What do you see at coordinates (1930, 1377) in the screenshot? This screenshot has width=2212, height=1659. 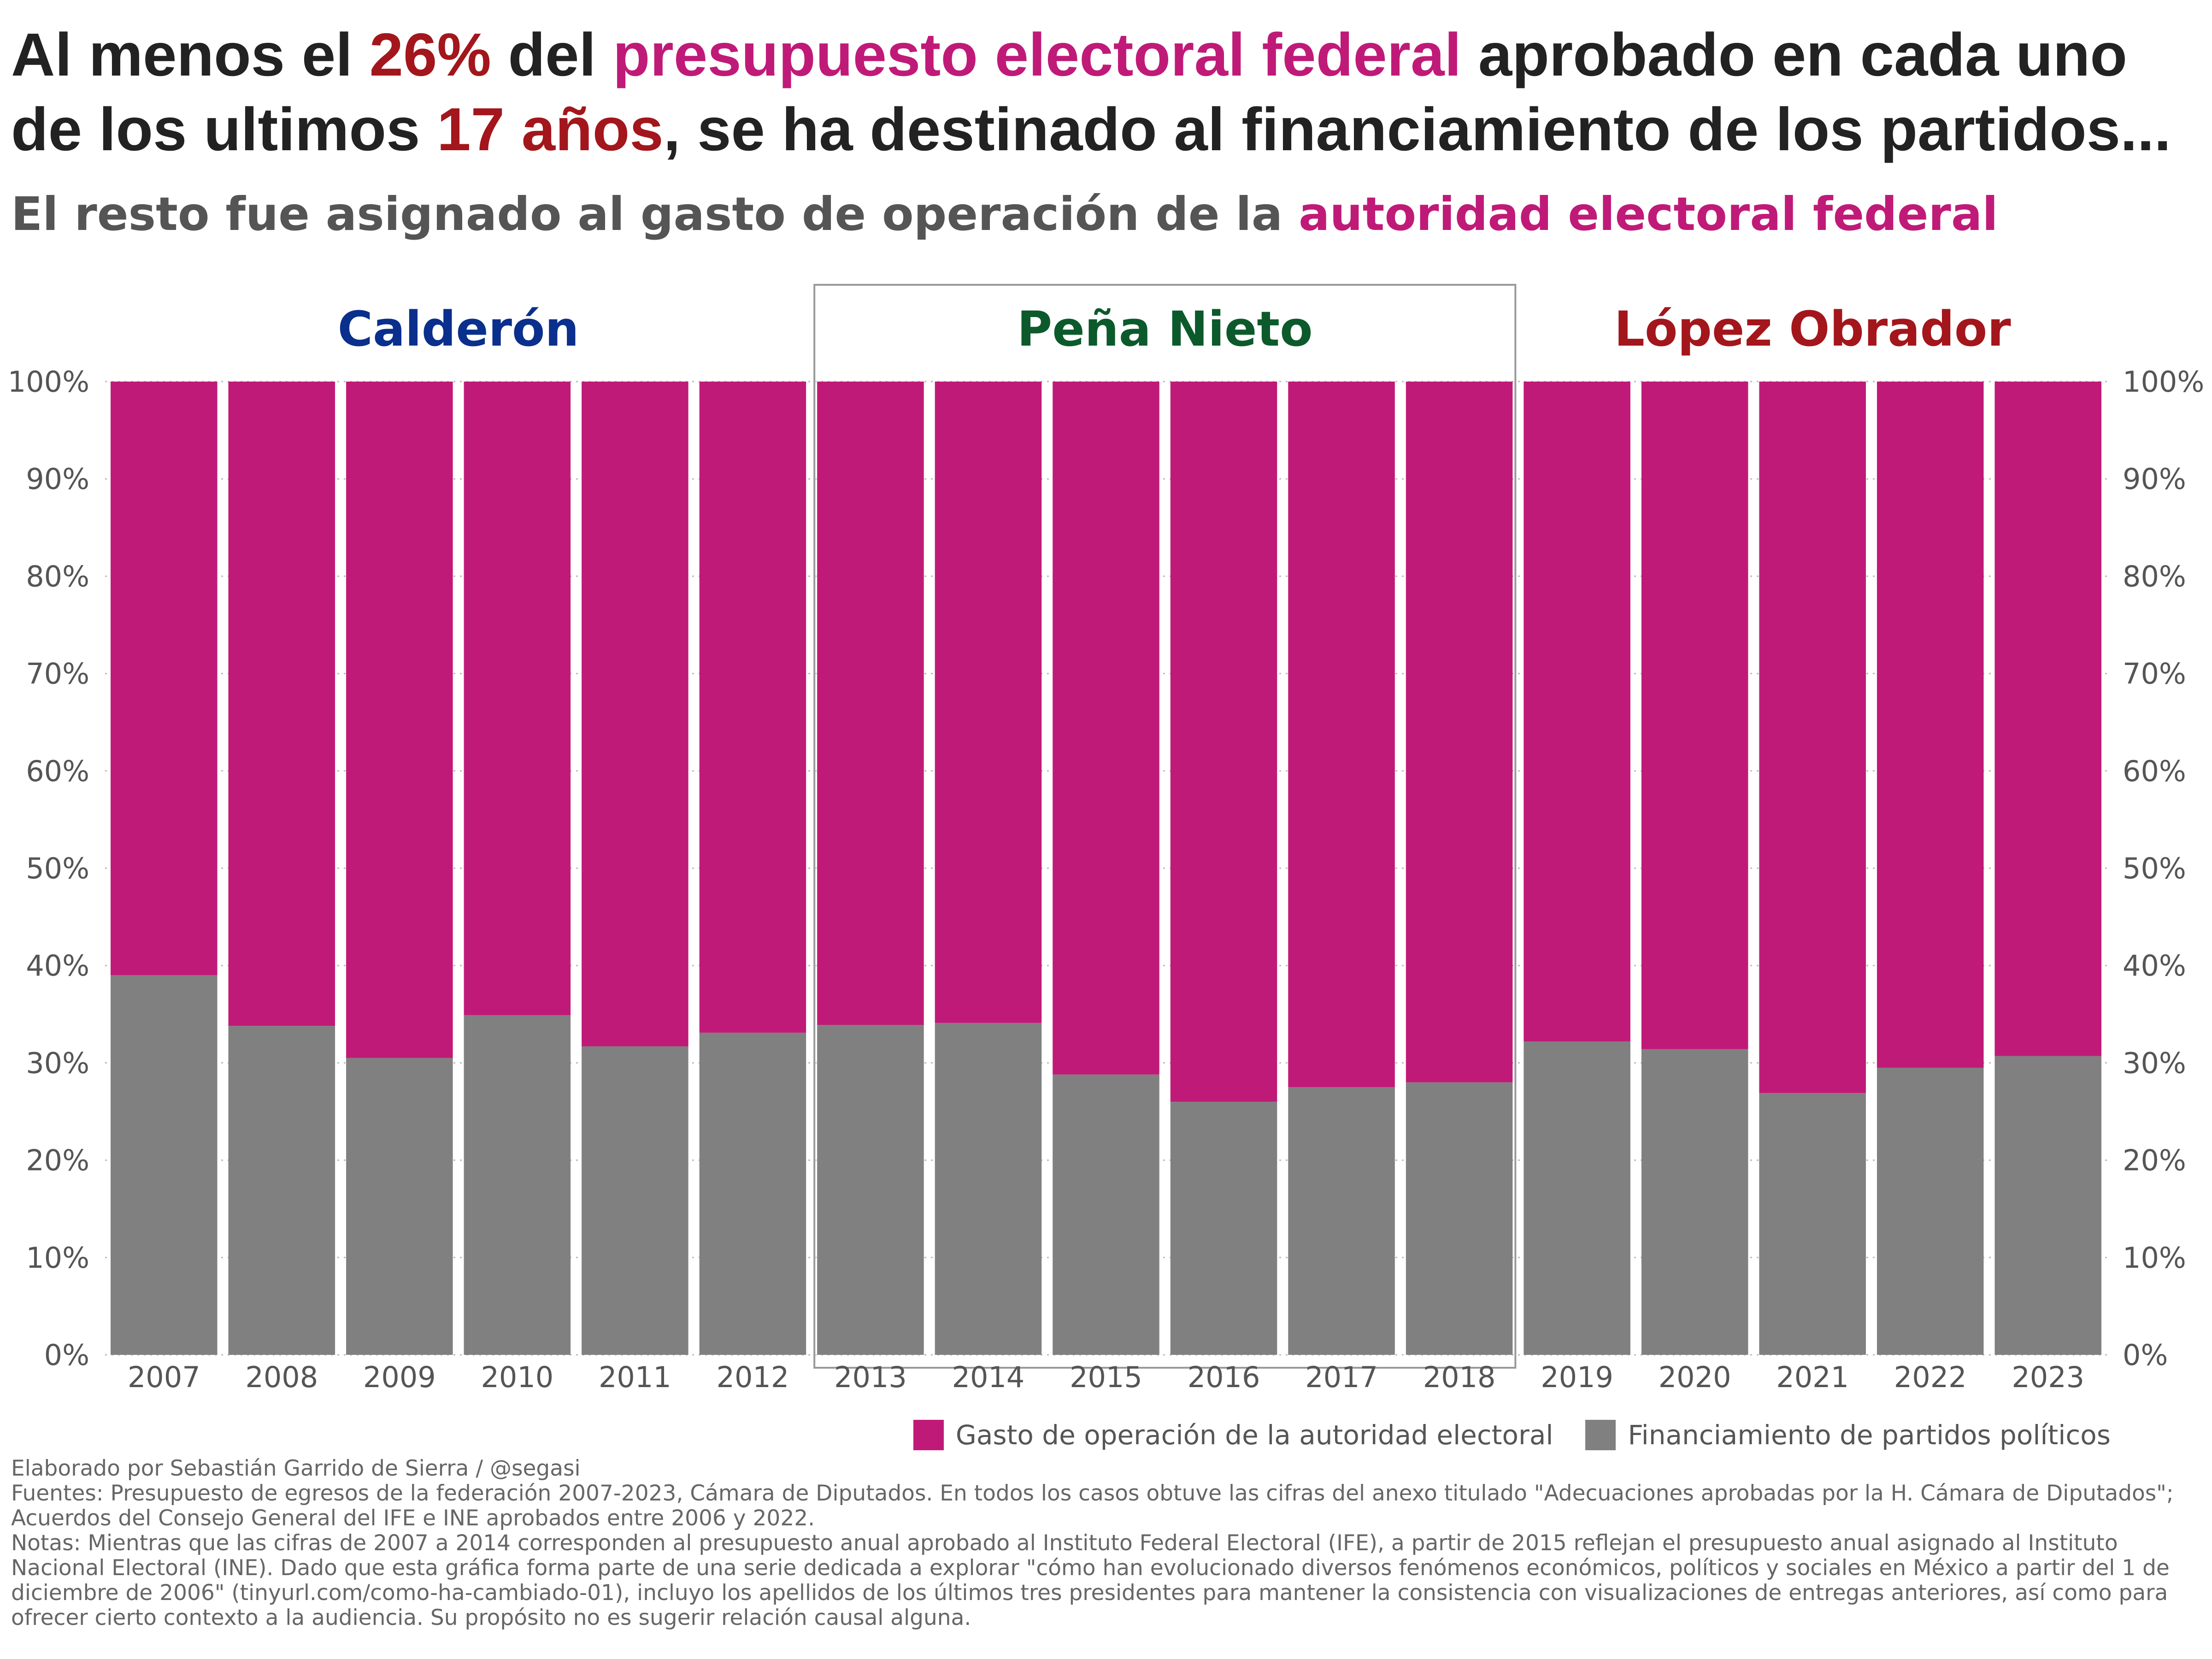 I see `x-tick-label-2022: 2022` at bounding box center [1930, 1377].